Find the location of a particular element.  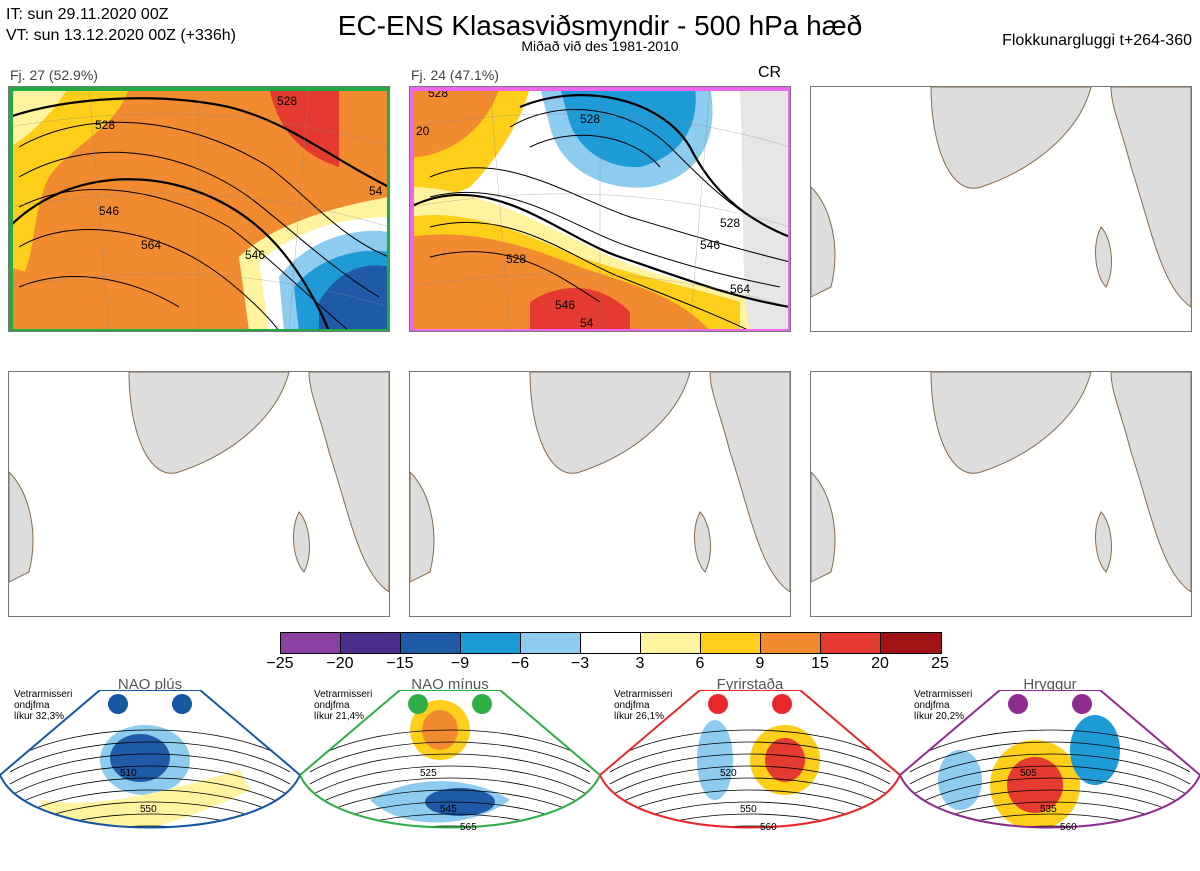

cluster-1-contour-2: 546 is located at coordinates (109, 211).